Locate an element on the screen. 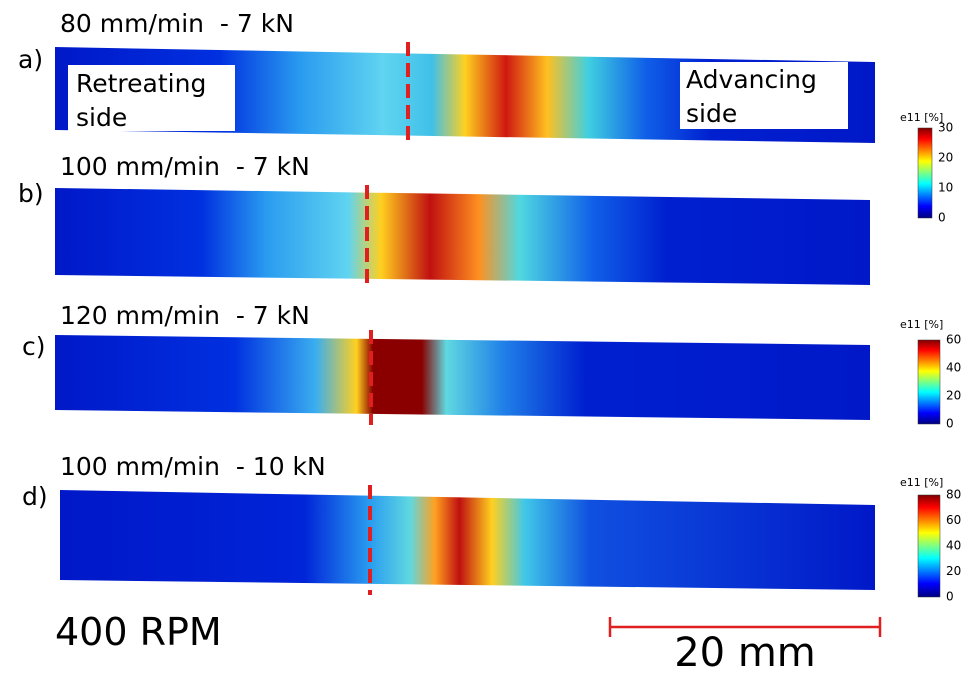 Image resolution: width=971 pixels, height=675 pixels. annotation: Advancing is located at coordinates (751, 79).